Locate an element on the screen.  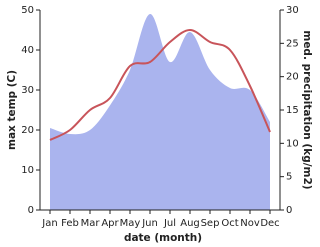
x-tick-label: Aug is located at coordinates (190, 223).